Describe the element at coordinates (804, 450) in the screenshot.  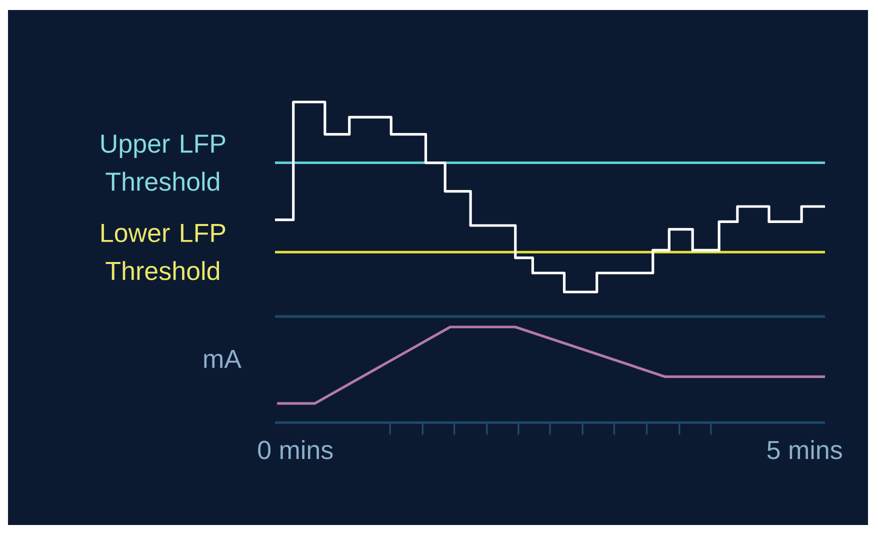
I see `x-tick-label: 5 mins` at that location.